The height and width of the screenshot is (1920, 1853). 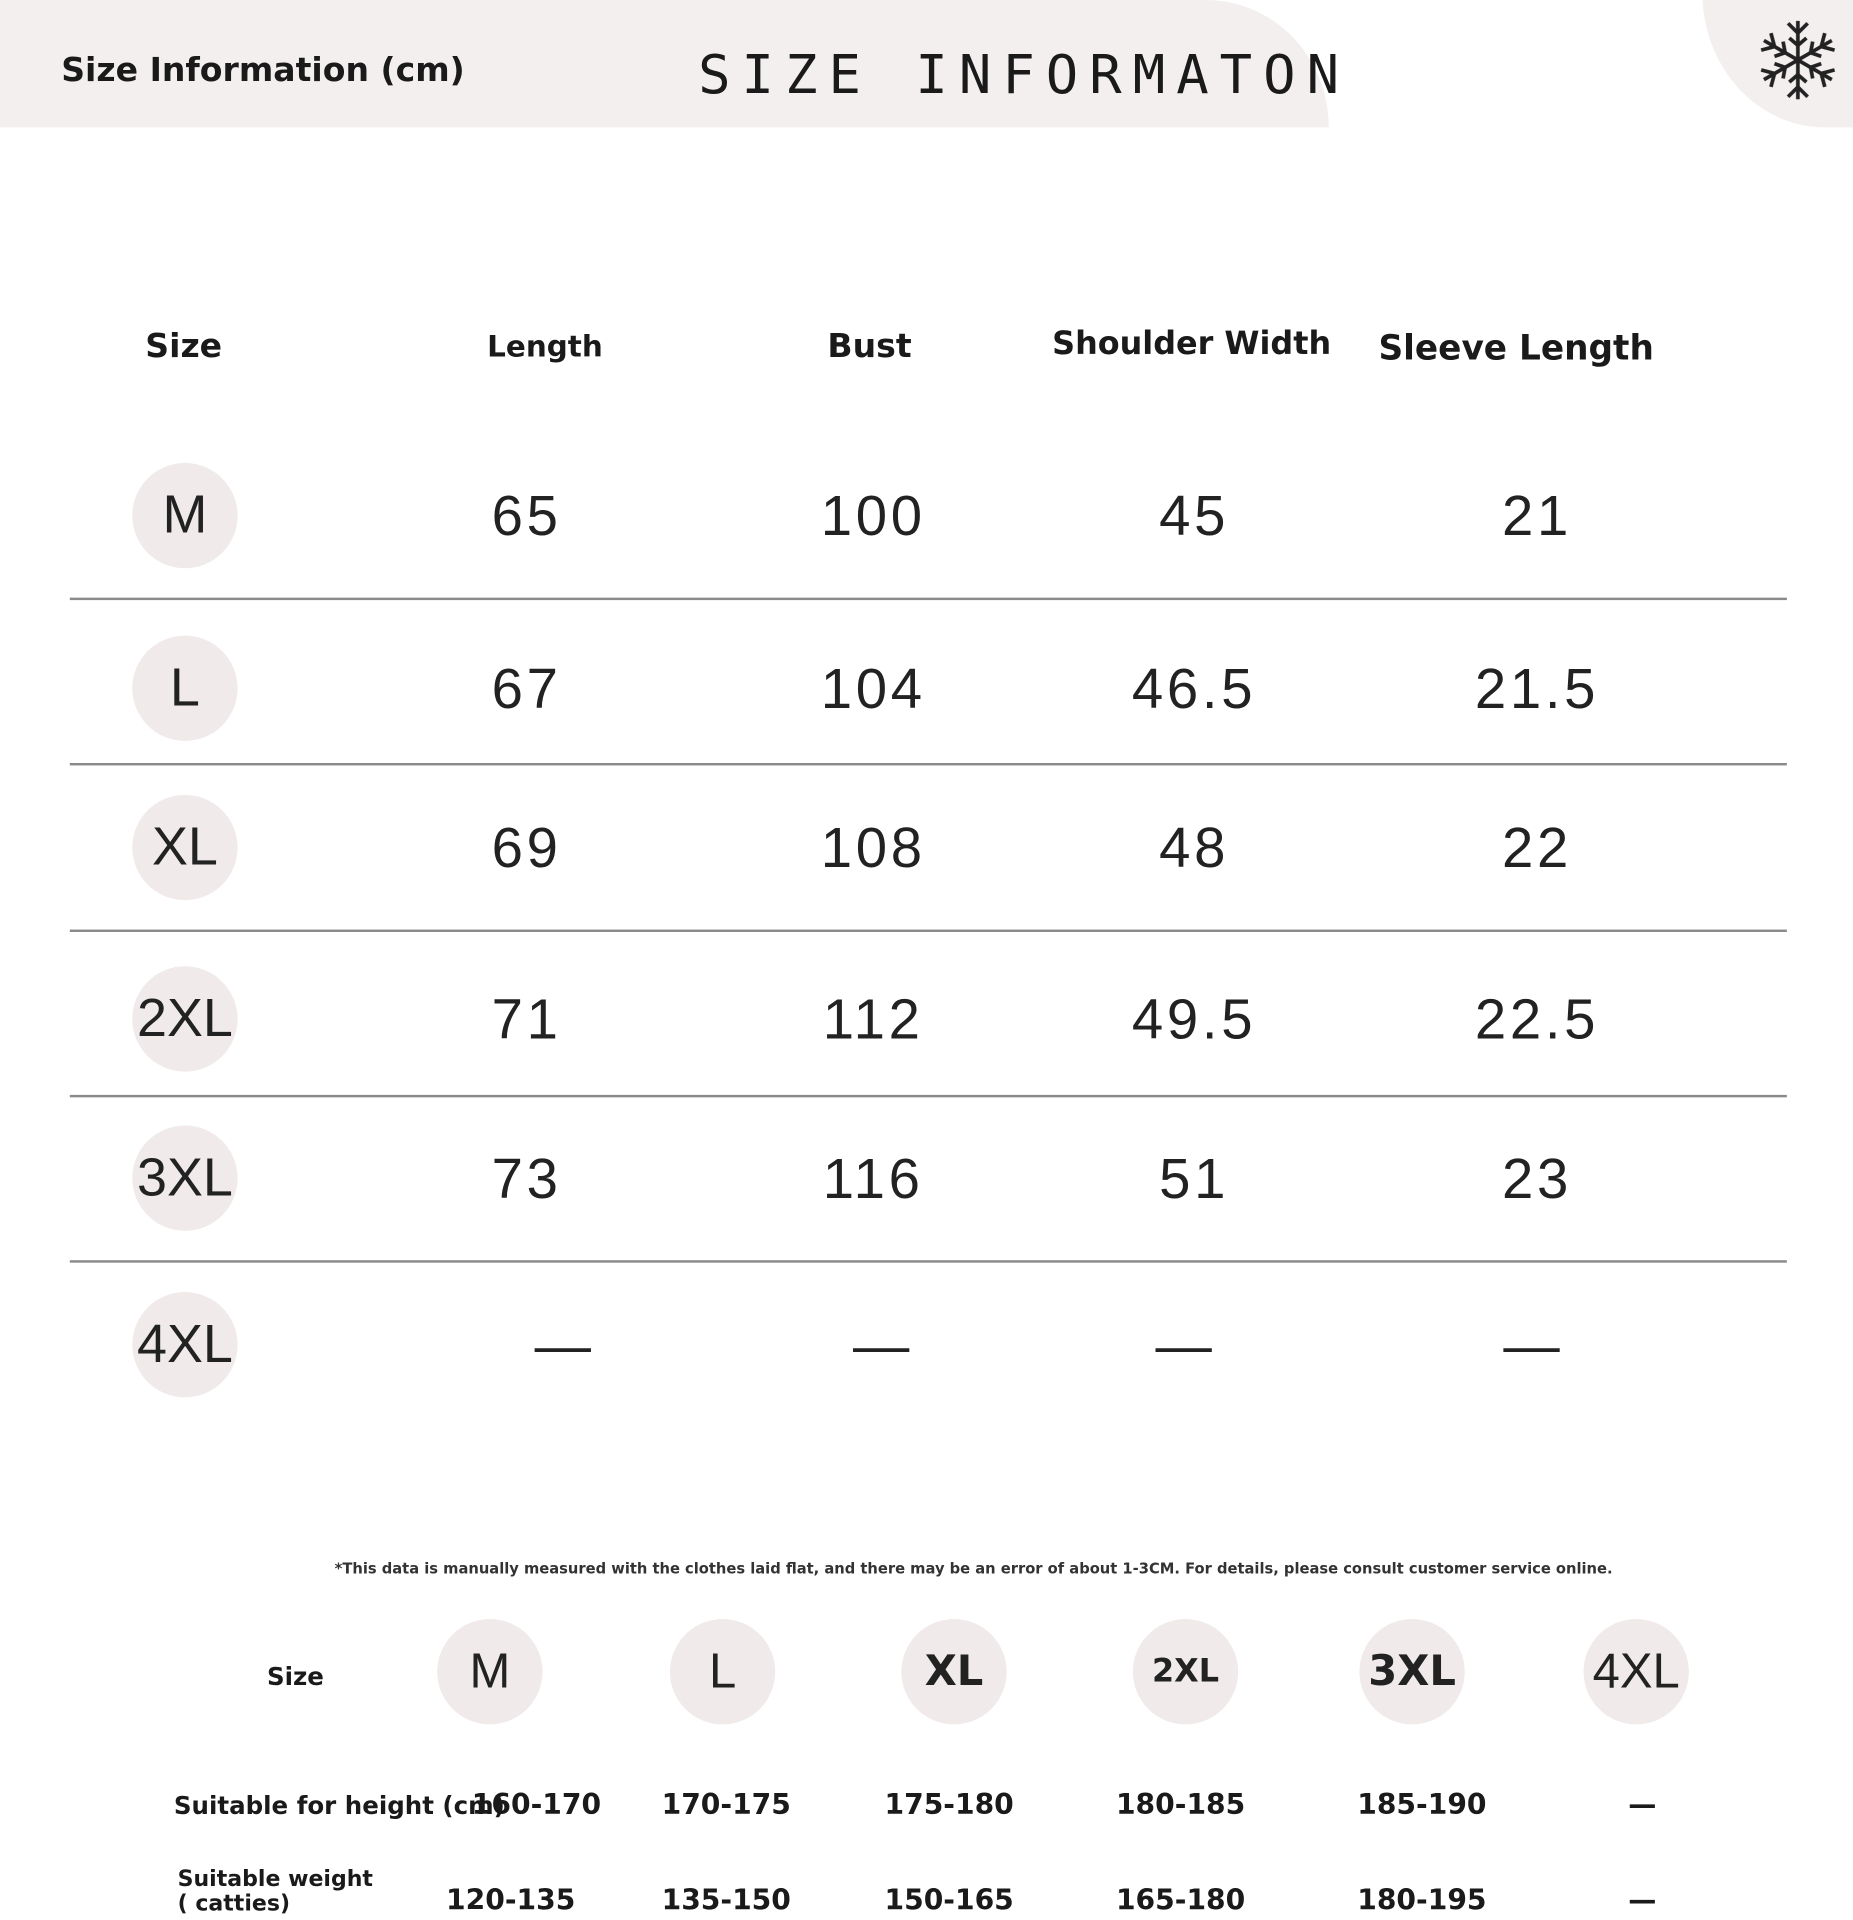 What do you see at coordinates (526, 1019) in the screenshot?
I see `table-cell: 71` at bounding box center [526, 1019].